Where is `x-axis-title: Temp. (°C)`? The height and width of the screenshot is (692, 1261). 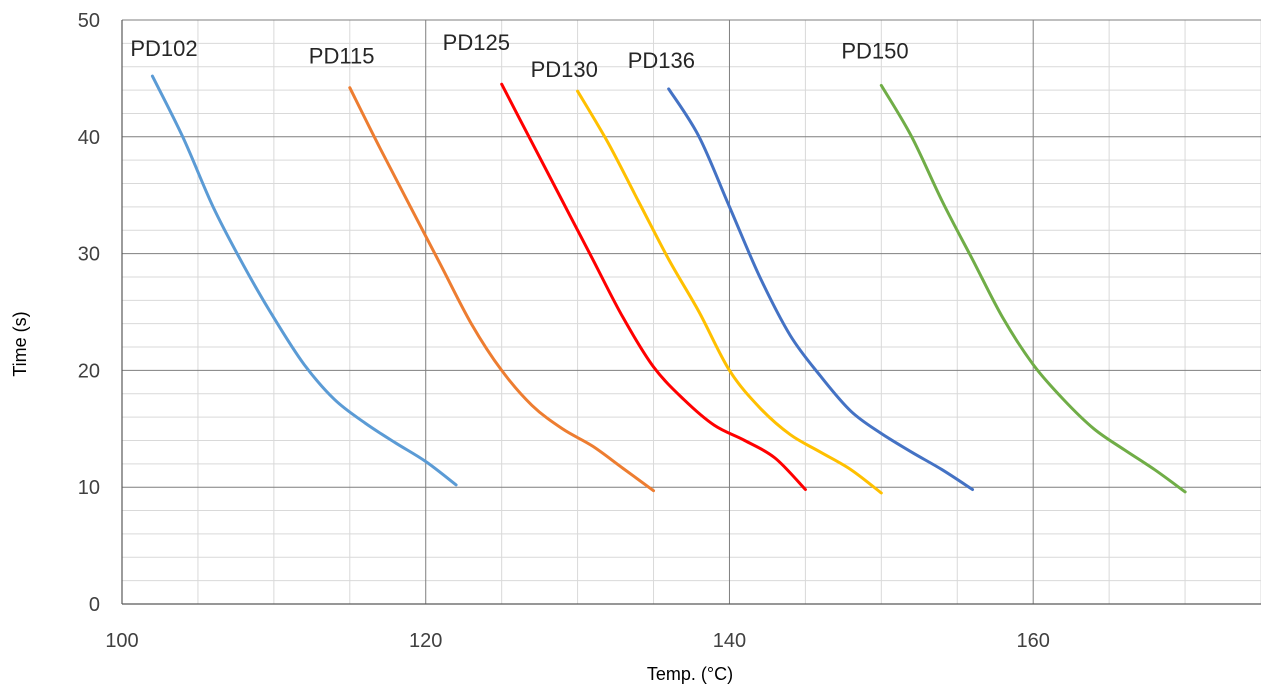 x-axis-title: Temp. (°C) is located at coordinates (690, 674).